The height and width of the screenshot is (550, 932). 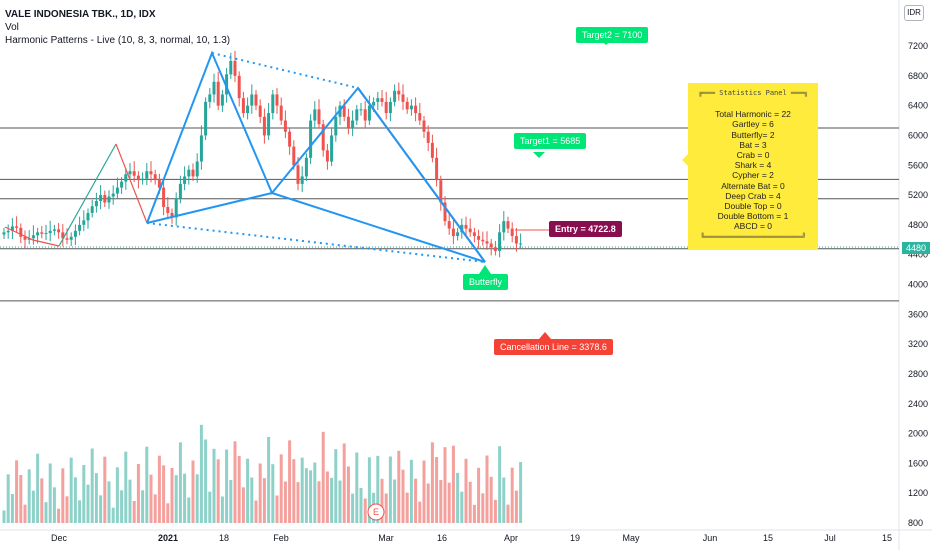 What do you see at coordinates (918, 374) in the screenshot?
I see `price-tick-label: 2800` at bounding box center [918, 374].